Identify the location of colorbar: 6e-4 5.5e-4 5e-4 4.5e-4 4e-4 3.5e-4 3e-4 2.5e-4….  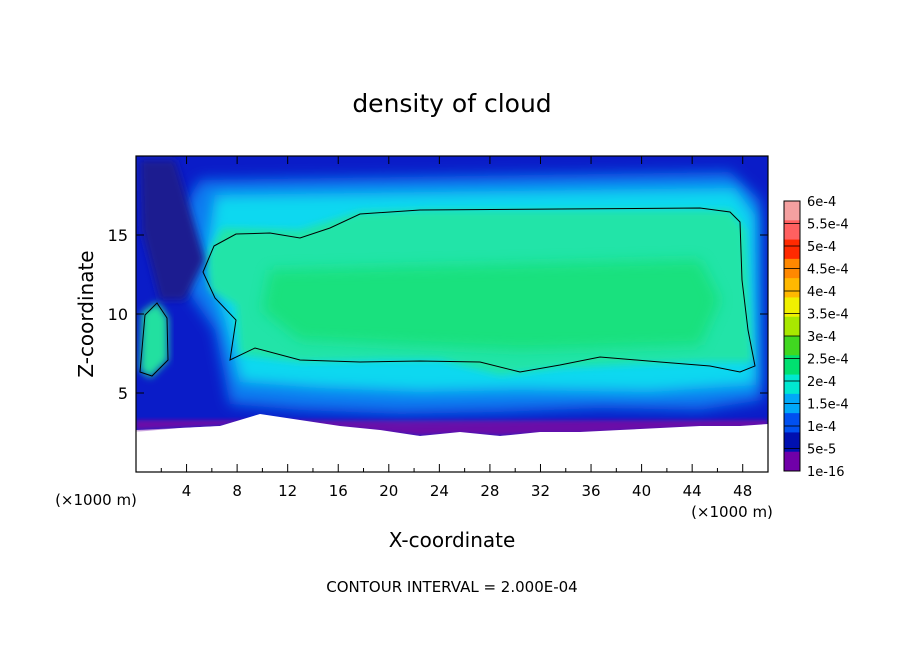
(816, 337).